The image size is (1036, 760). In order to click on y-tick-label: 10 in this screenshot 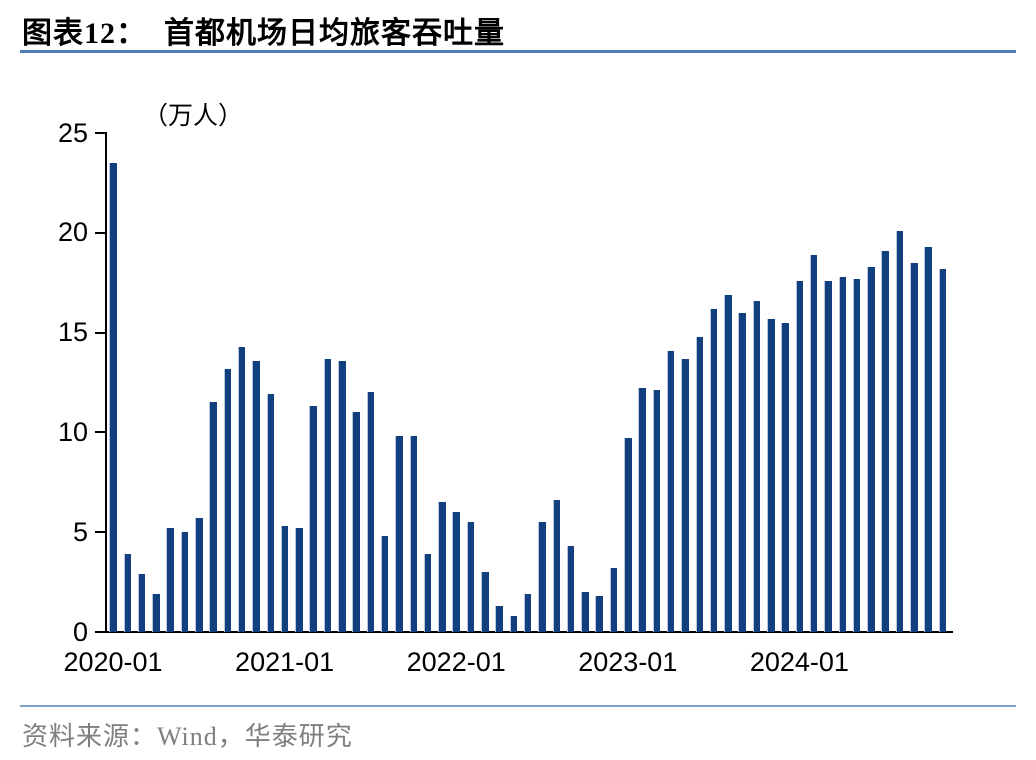, I will do `click(72, 431)`.